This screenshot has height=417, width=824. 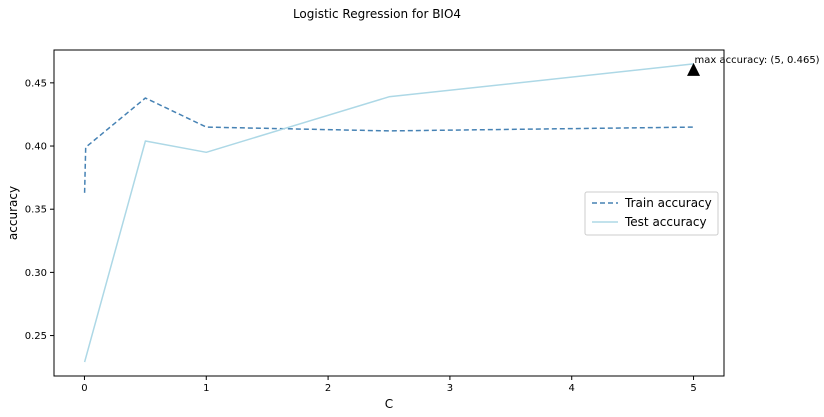 I want to click on x-tick-label: 2, so click(x=328, y=388).